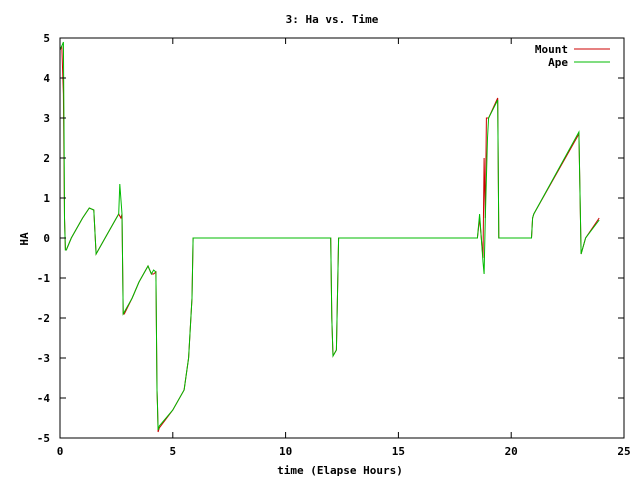  Describe the element at coordinates (332, 19) in the screenshot. I see `chart-title: 3: Ha vs. Time` at that location.